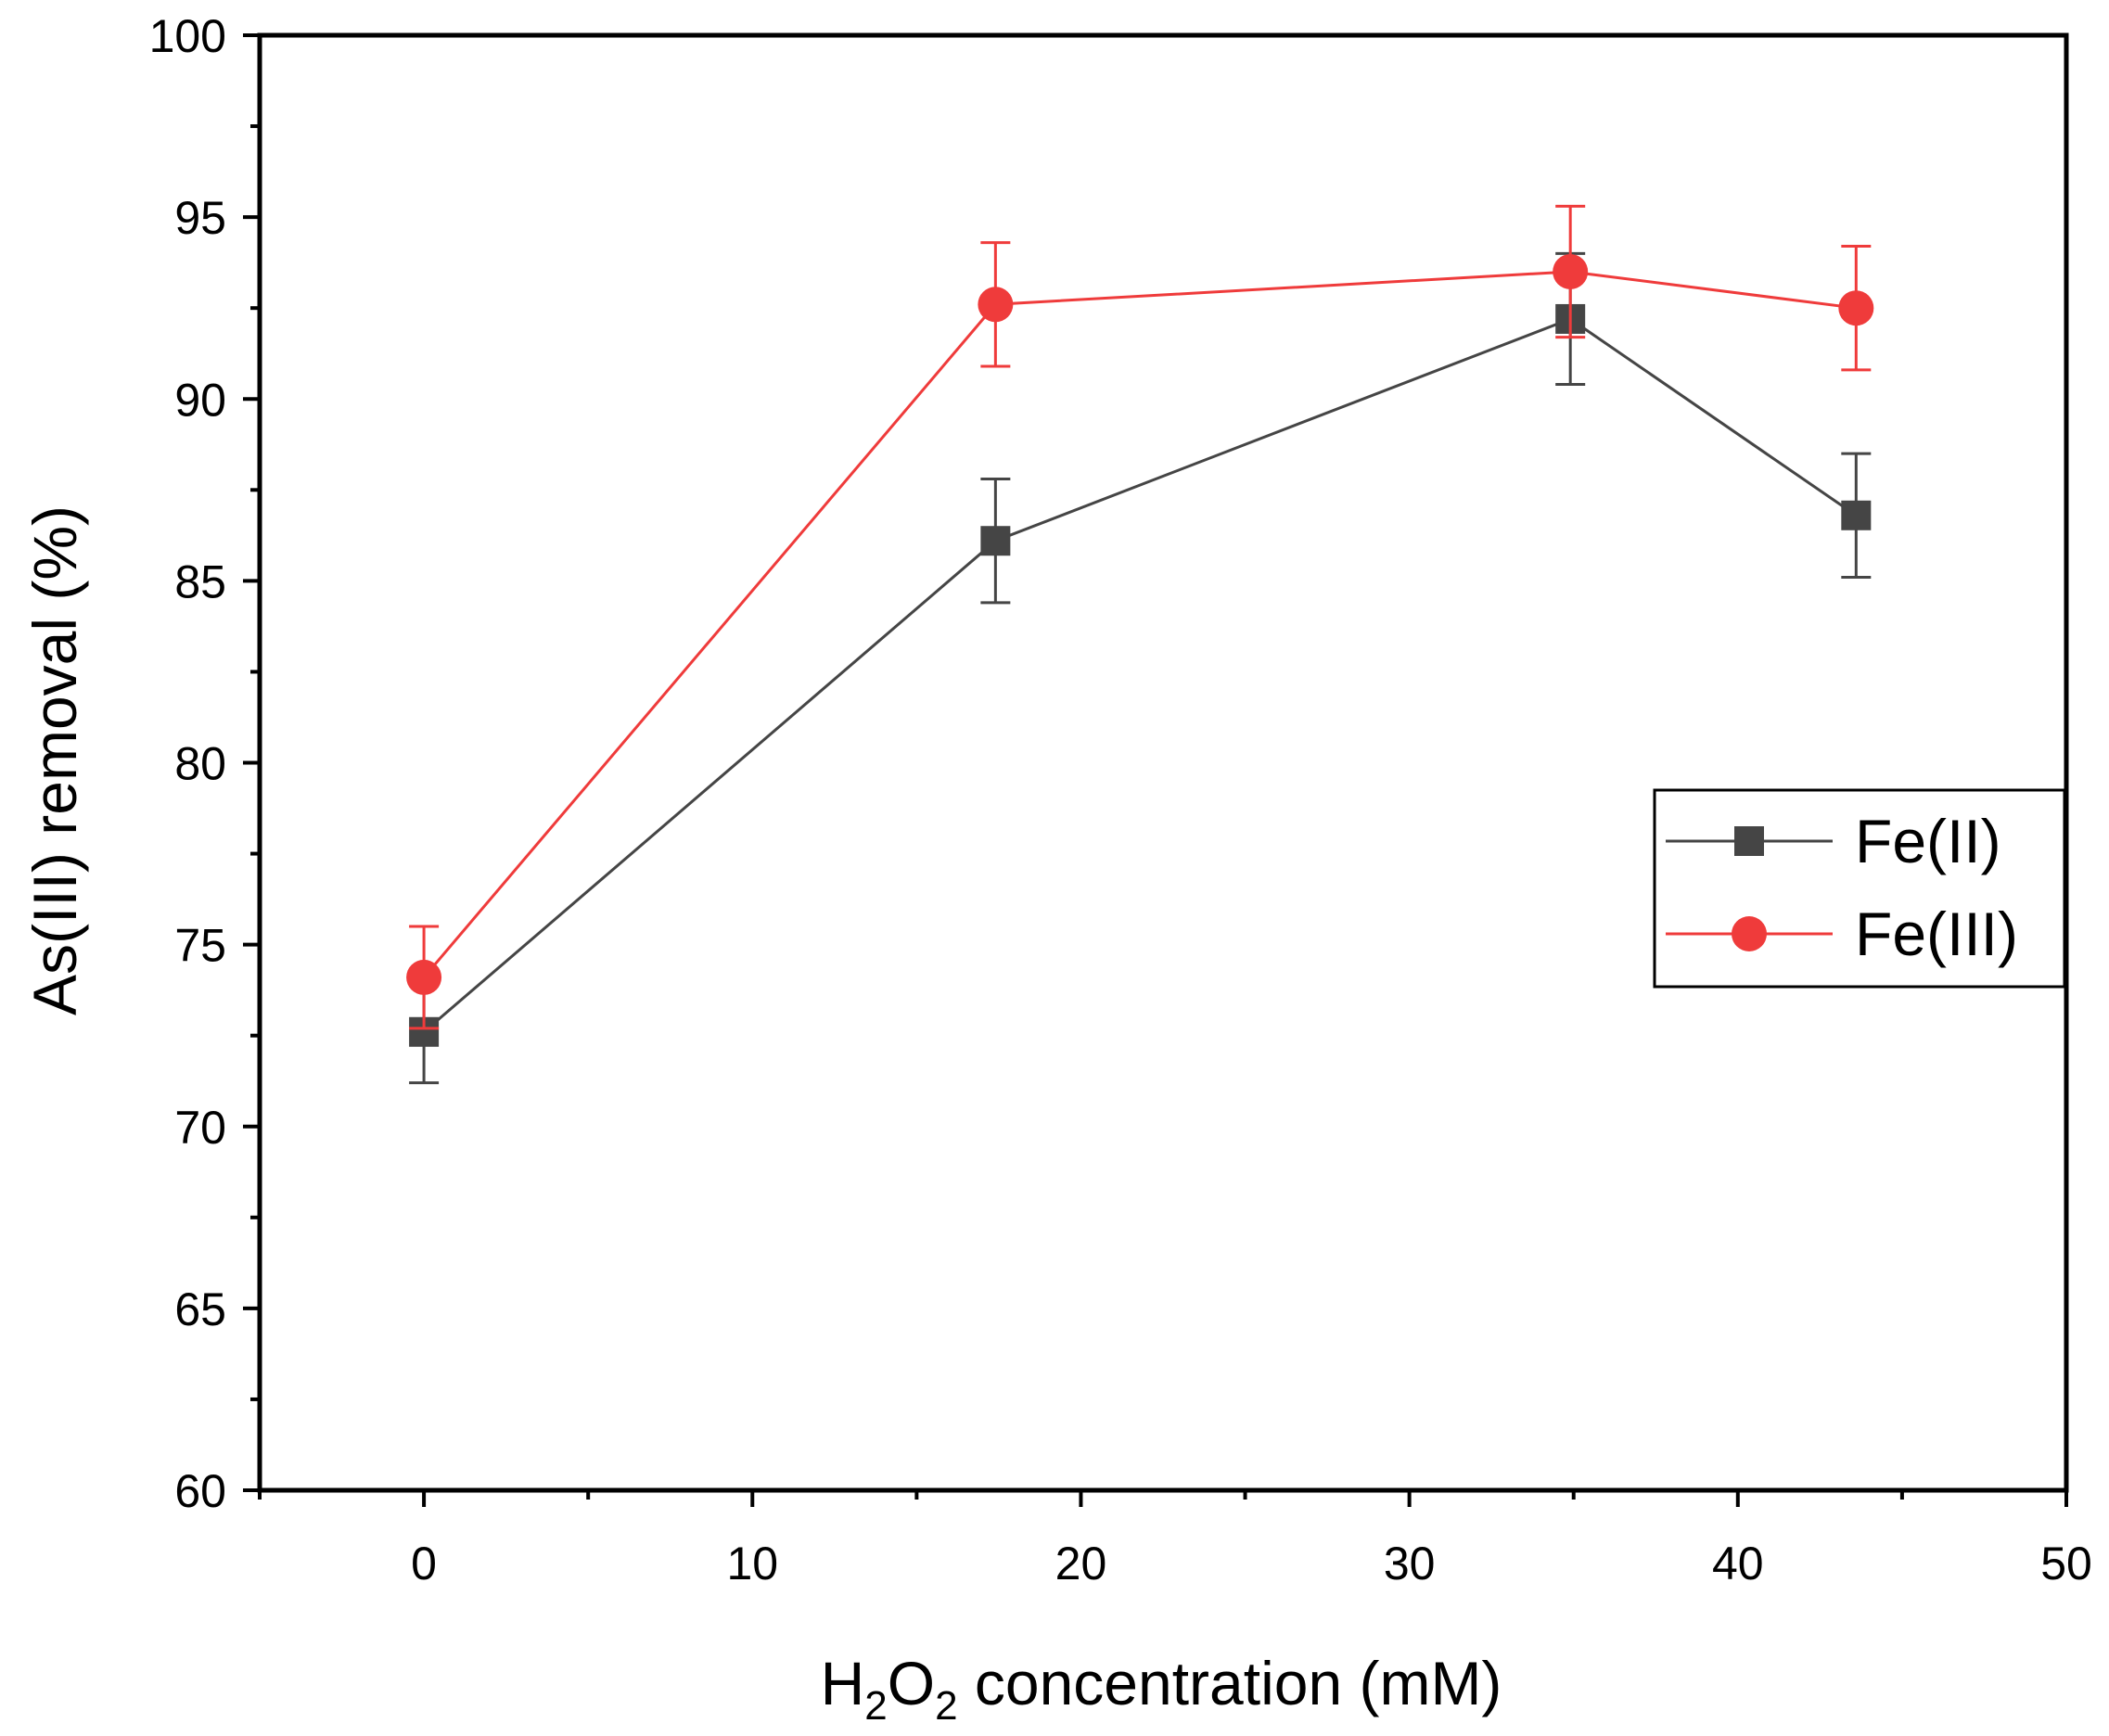  What do you see at coordinates (200, 581) in the screenshot?
I see `y-tick-label: 85` at bounding box center [200, 581].